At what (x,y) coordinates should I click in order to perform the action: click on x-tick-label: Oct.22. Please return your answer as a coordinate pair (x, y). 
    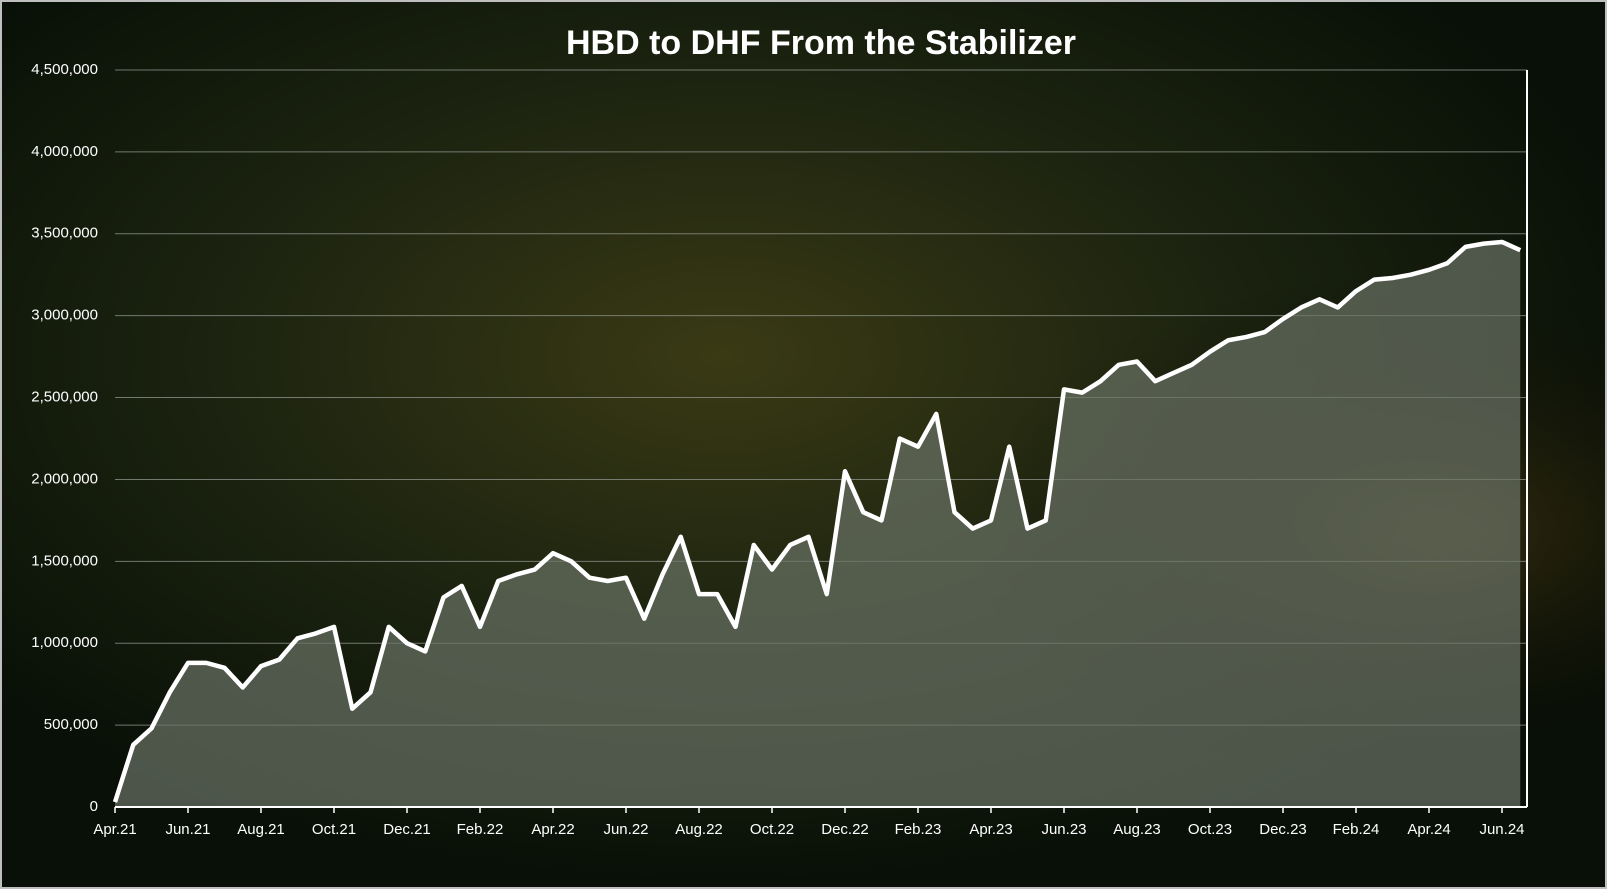
    Looking at the image, I should click on (772, 829).